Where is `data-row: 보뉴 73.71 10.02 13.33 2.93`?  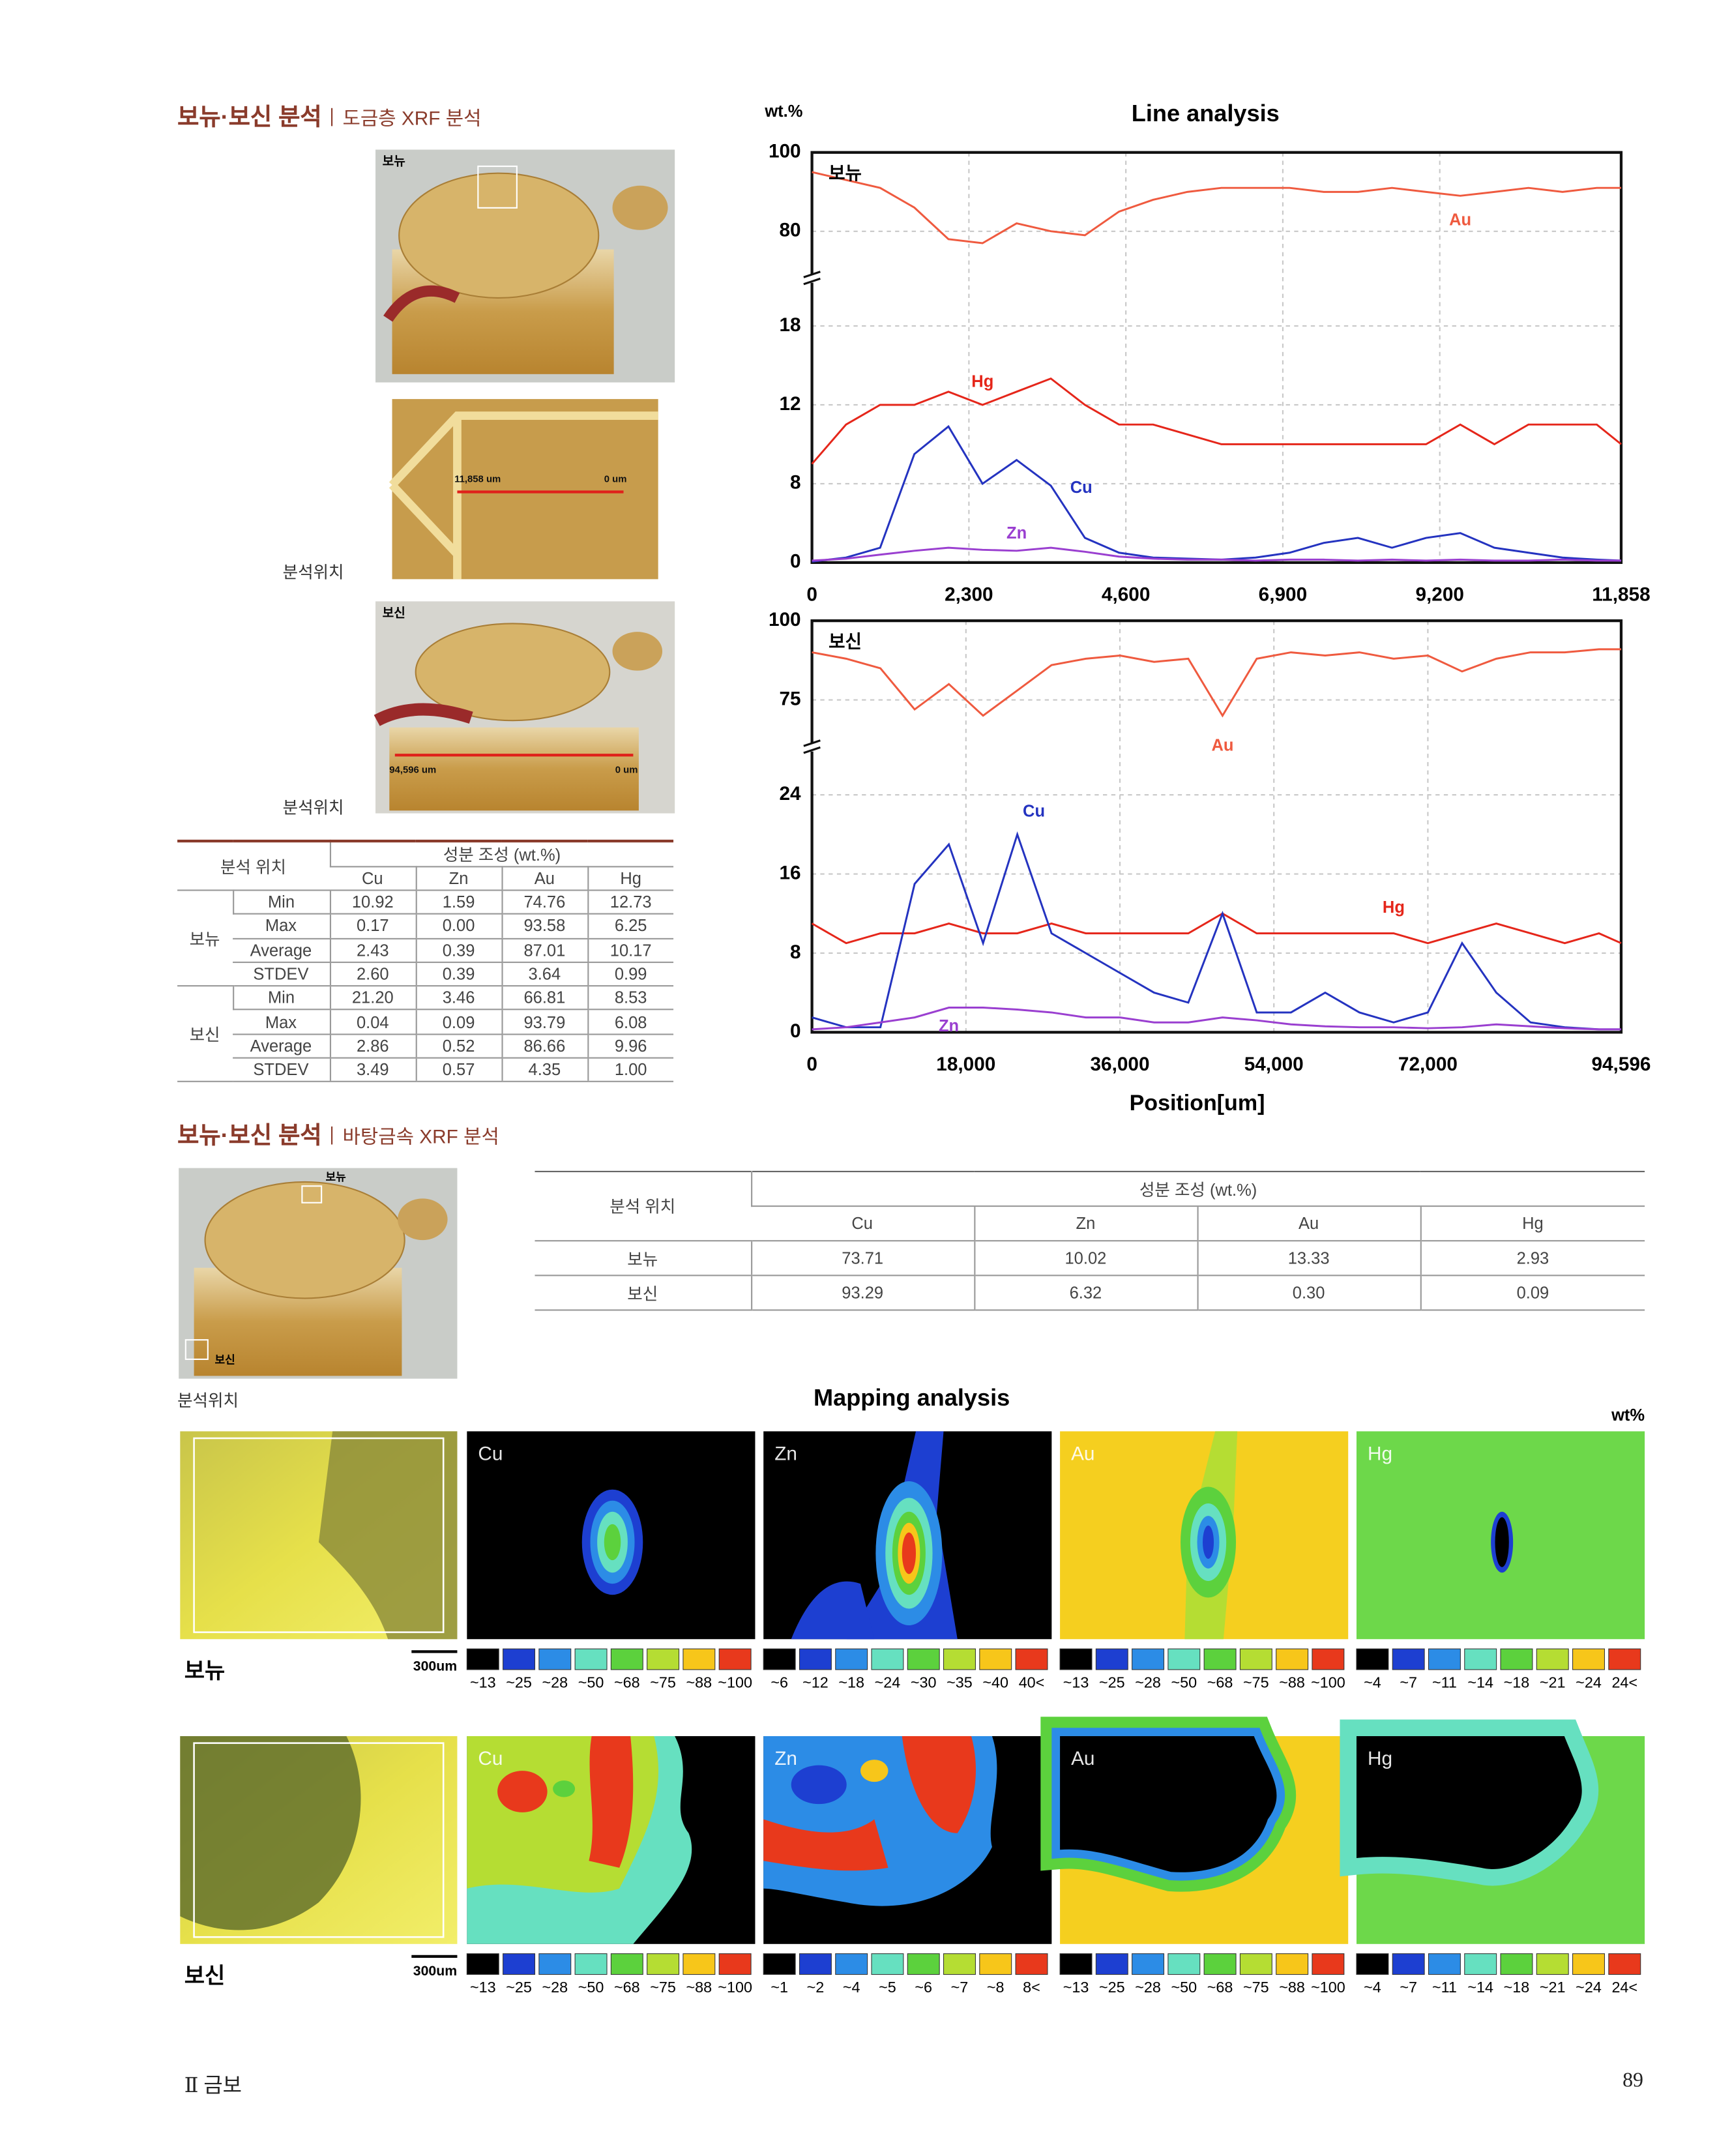 data-row: 보뉴 73.71 10.02 13.33 2.93 is located at coordinates (1090, 1259).